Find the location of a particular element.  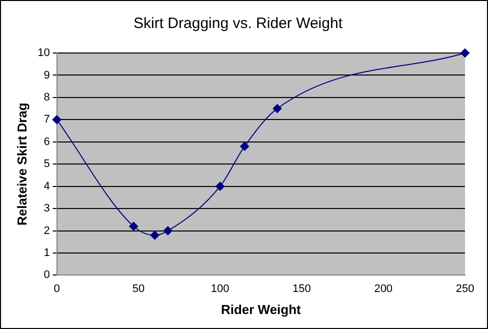

x-tick-label: 150 is located at coordinates (301, 288).